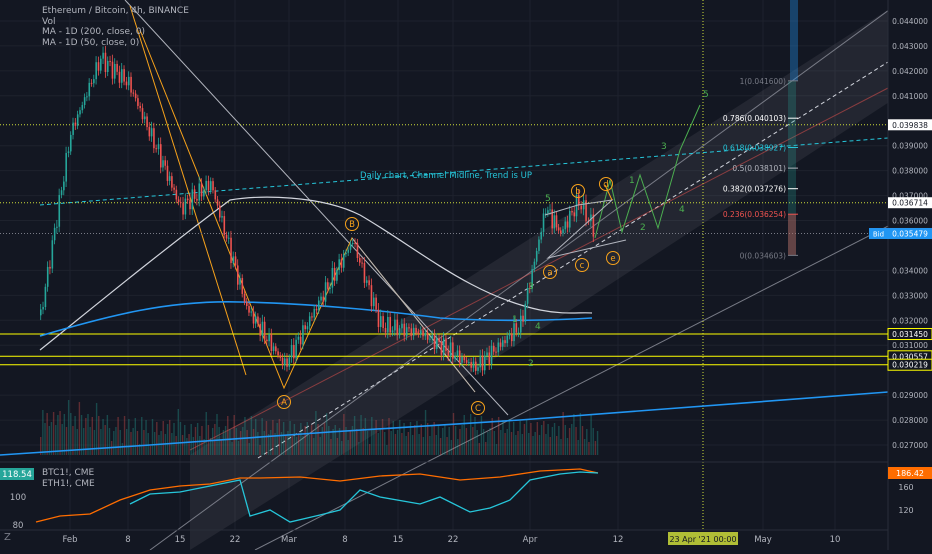 The height and width of the screenshot is (554, 932). I want to click on eth-series-line, so click(364, 497).